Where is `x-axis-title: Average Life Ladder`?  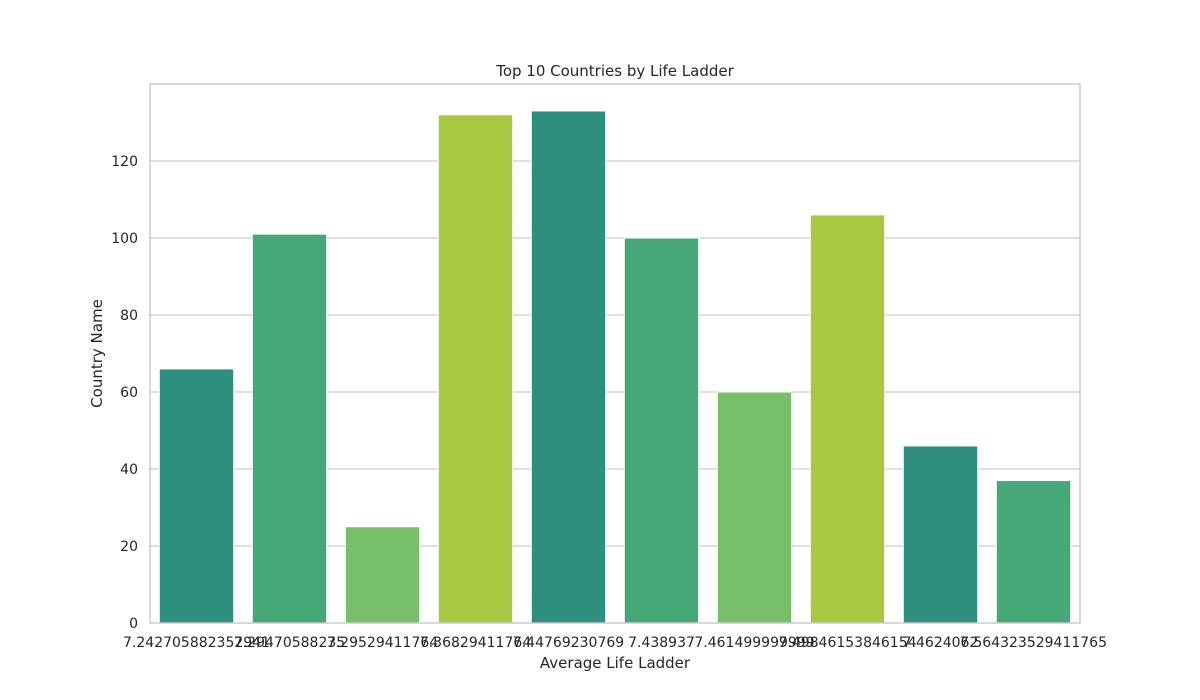
x-axis-title: Average Life Ladder is located at coordinates (615, 663).